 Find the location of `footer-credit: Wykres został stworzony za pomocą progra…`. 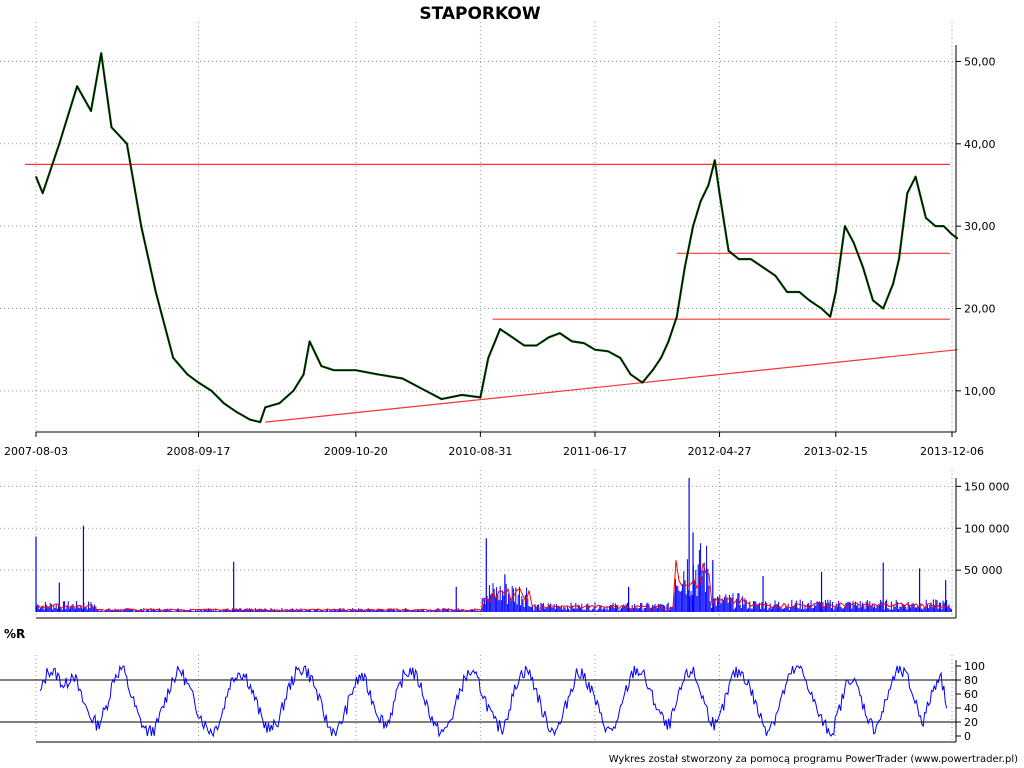

footer-credit: Wykres został stworzony za pomocą progra… is located at coordinates (813, 759).